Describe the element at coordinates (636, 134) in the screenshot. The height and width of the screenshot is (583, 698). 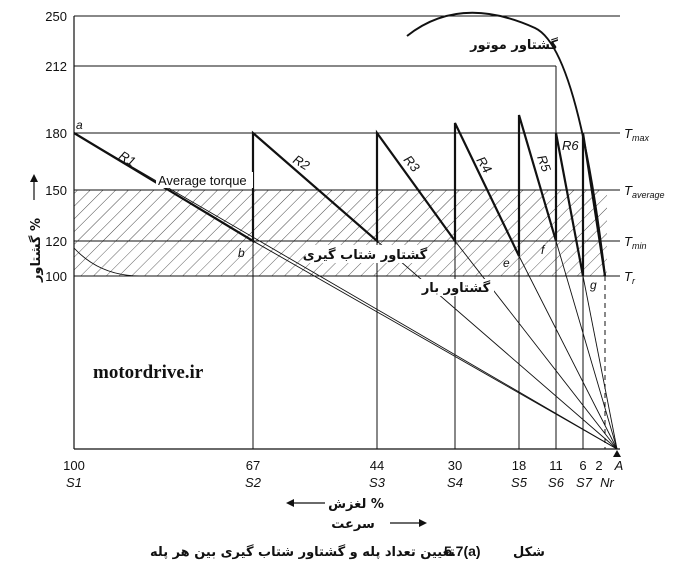
I see `tmax-label: Tmax` at that location.